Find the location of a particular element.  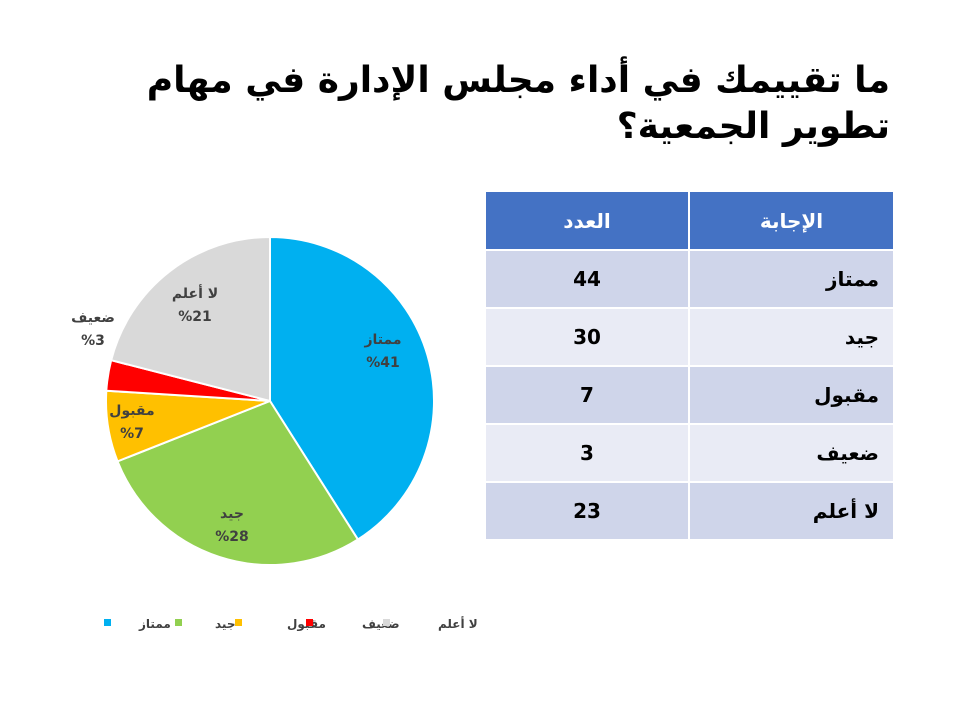

slice-category-label: مقبول is located at coordinates (131, 411).